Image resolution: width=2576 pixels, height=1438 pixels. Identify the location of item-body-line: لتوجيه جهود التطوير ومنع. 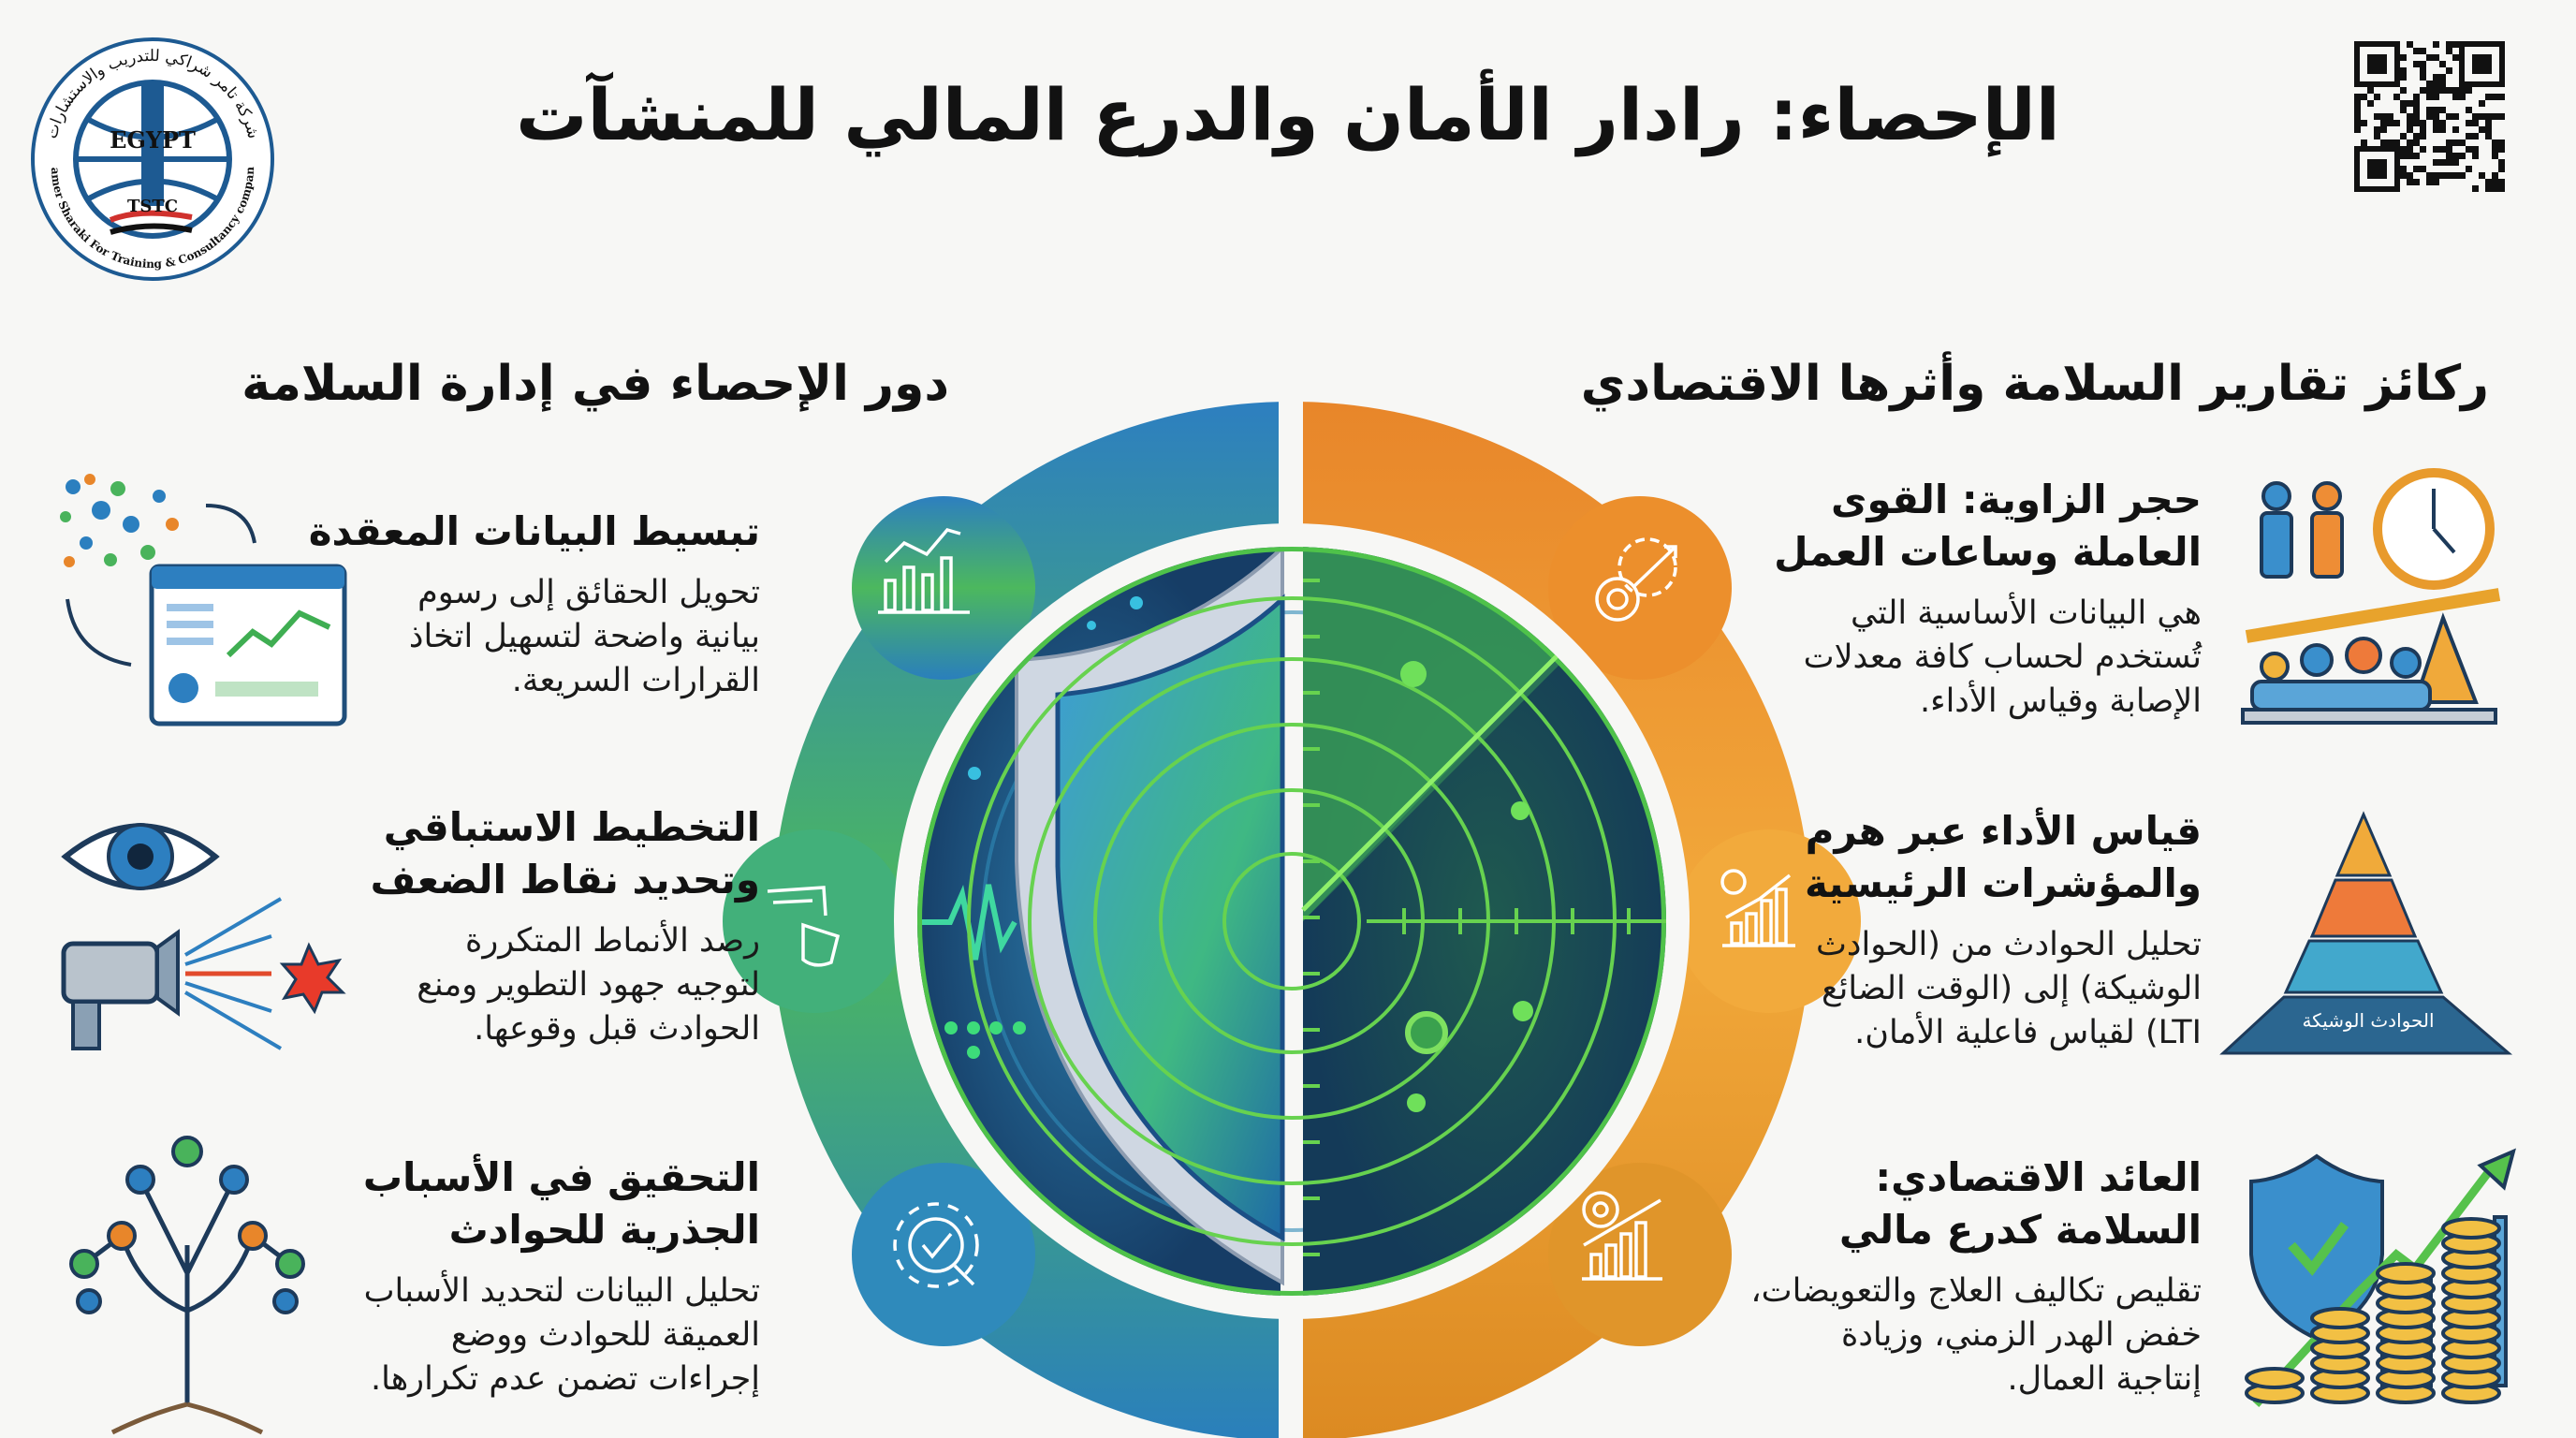
(588, 985).